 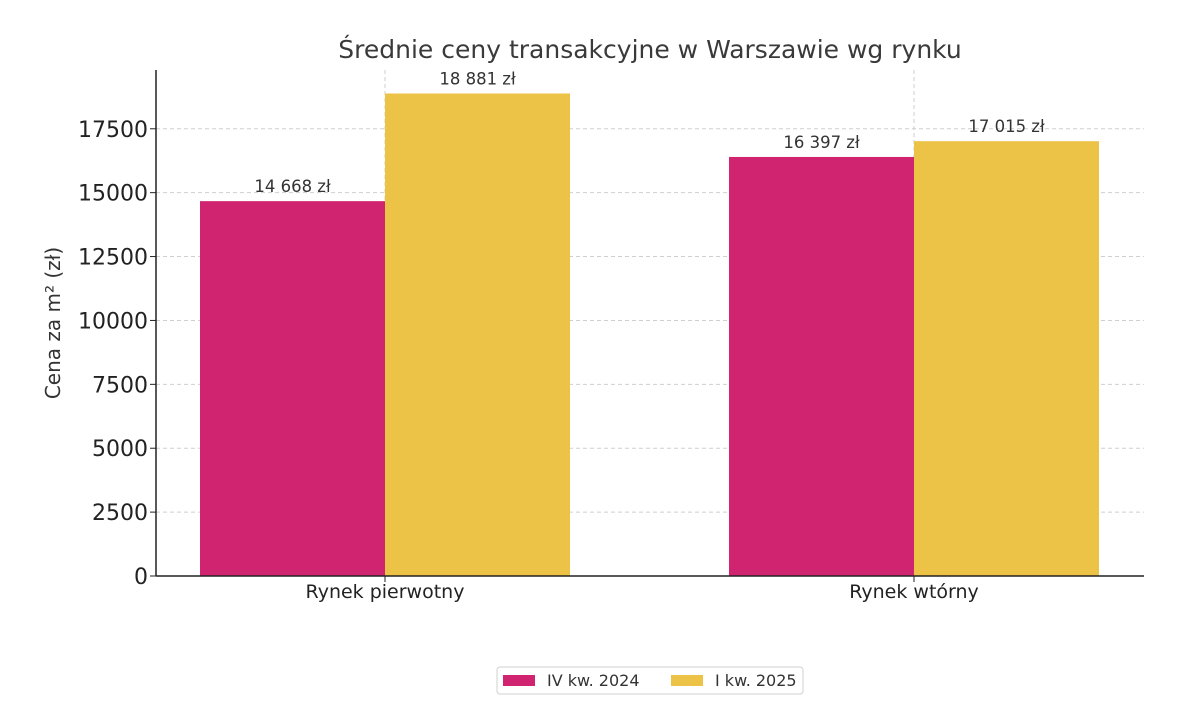 I want to click on y-tick-label: 7500, so click(x=120, y=385).